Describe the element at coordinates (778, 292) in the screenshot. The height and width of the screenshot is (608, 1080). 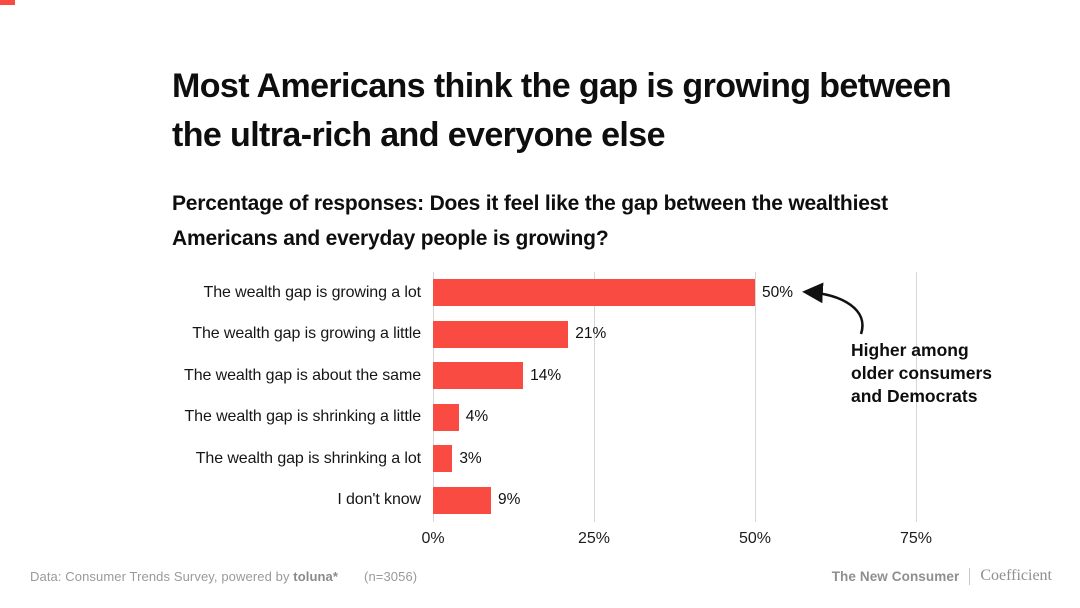
I see `bar-value: 50%` at that location.